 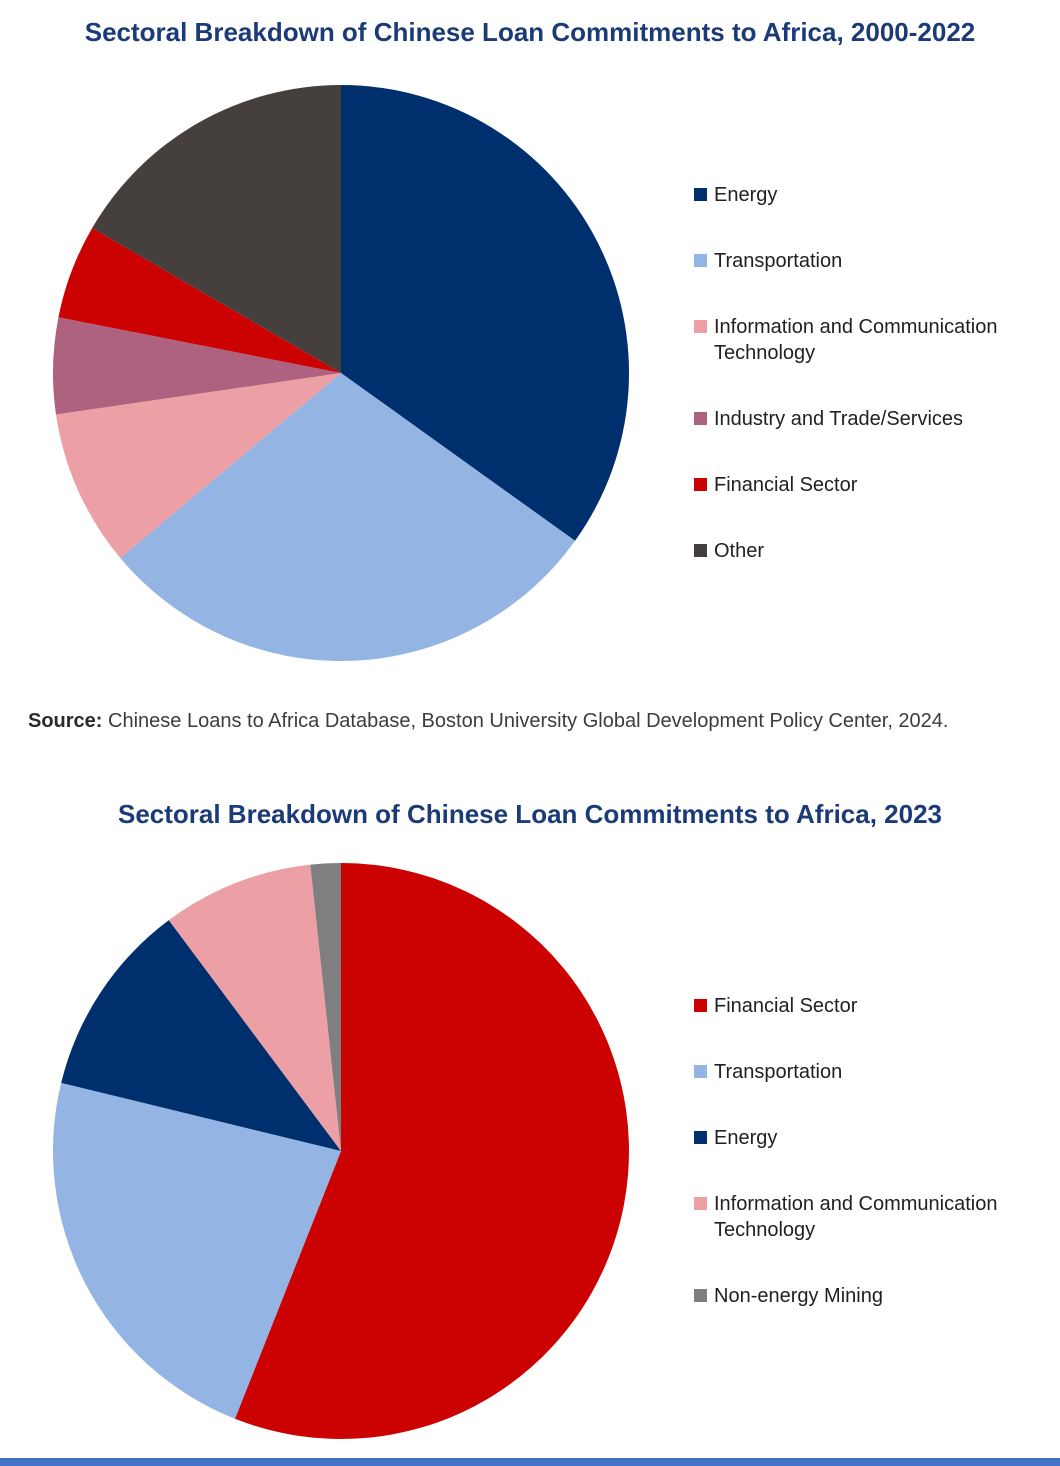 What do you see at coordinates (197, 366) in the screenshot?
I see `pie-slice-industry-and-trade-services` at bounding box center [197, 366].